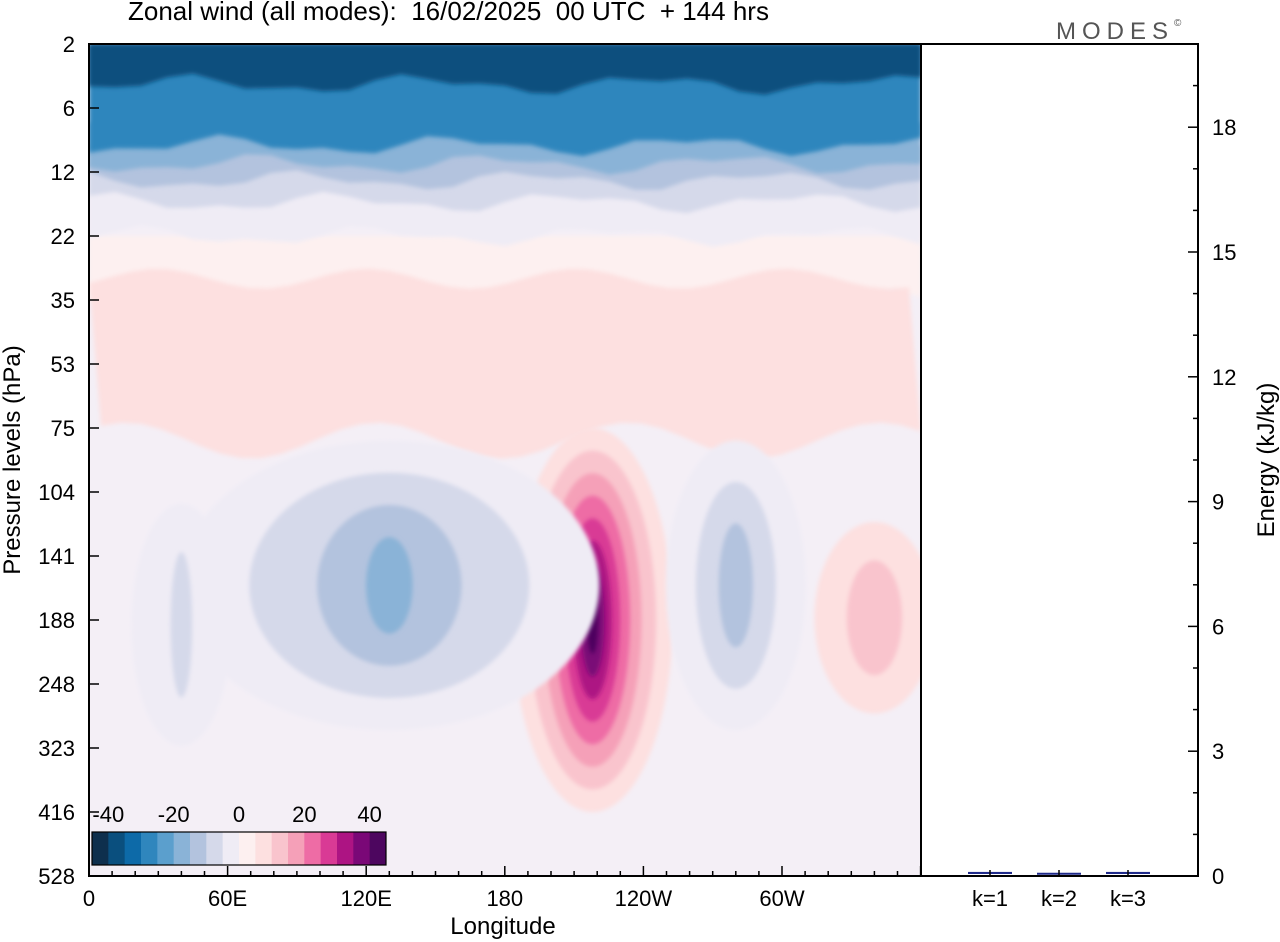 The width and height of the screenshot is (1280, 942). What do you see at coordinates (504, 898) in the screenshot?
I see `x-tick-label: 180` at bounding box center [504, 898].